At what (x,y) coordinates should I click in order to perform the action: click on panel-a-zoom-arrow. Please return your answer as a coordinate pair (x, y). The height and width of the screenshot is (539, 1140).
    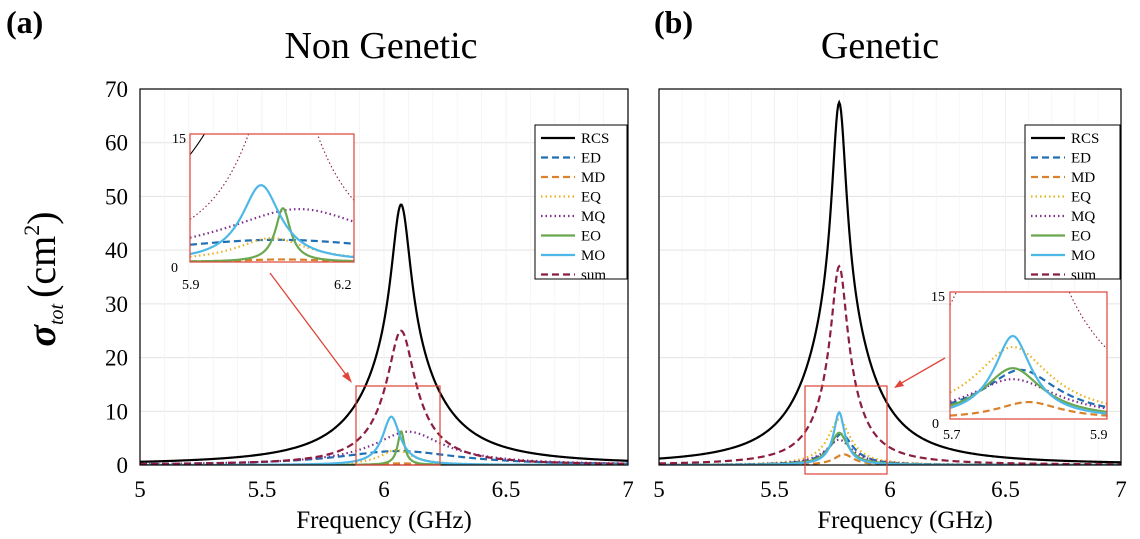
    Looking at the image, I should click on (310, 327).